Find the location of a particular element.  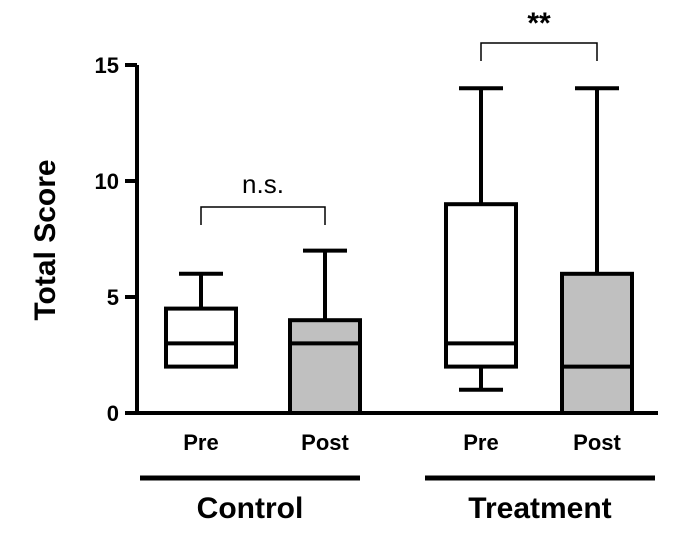

group-label: Control is located at coordinates (250, 508).